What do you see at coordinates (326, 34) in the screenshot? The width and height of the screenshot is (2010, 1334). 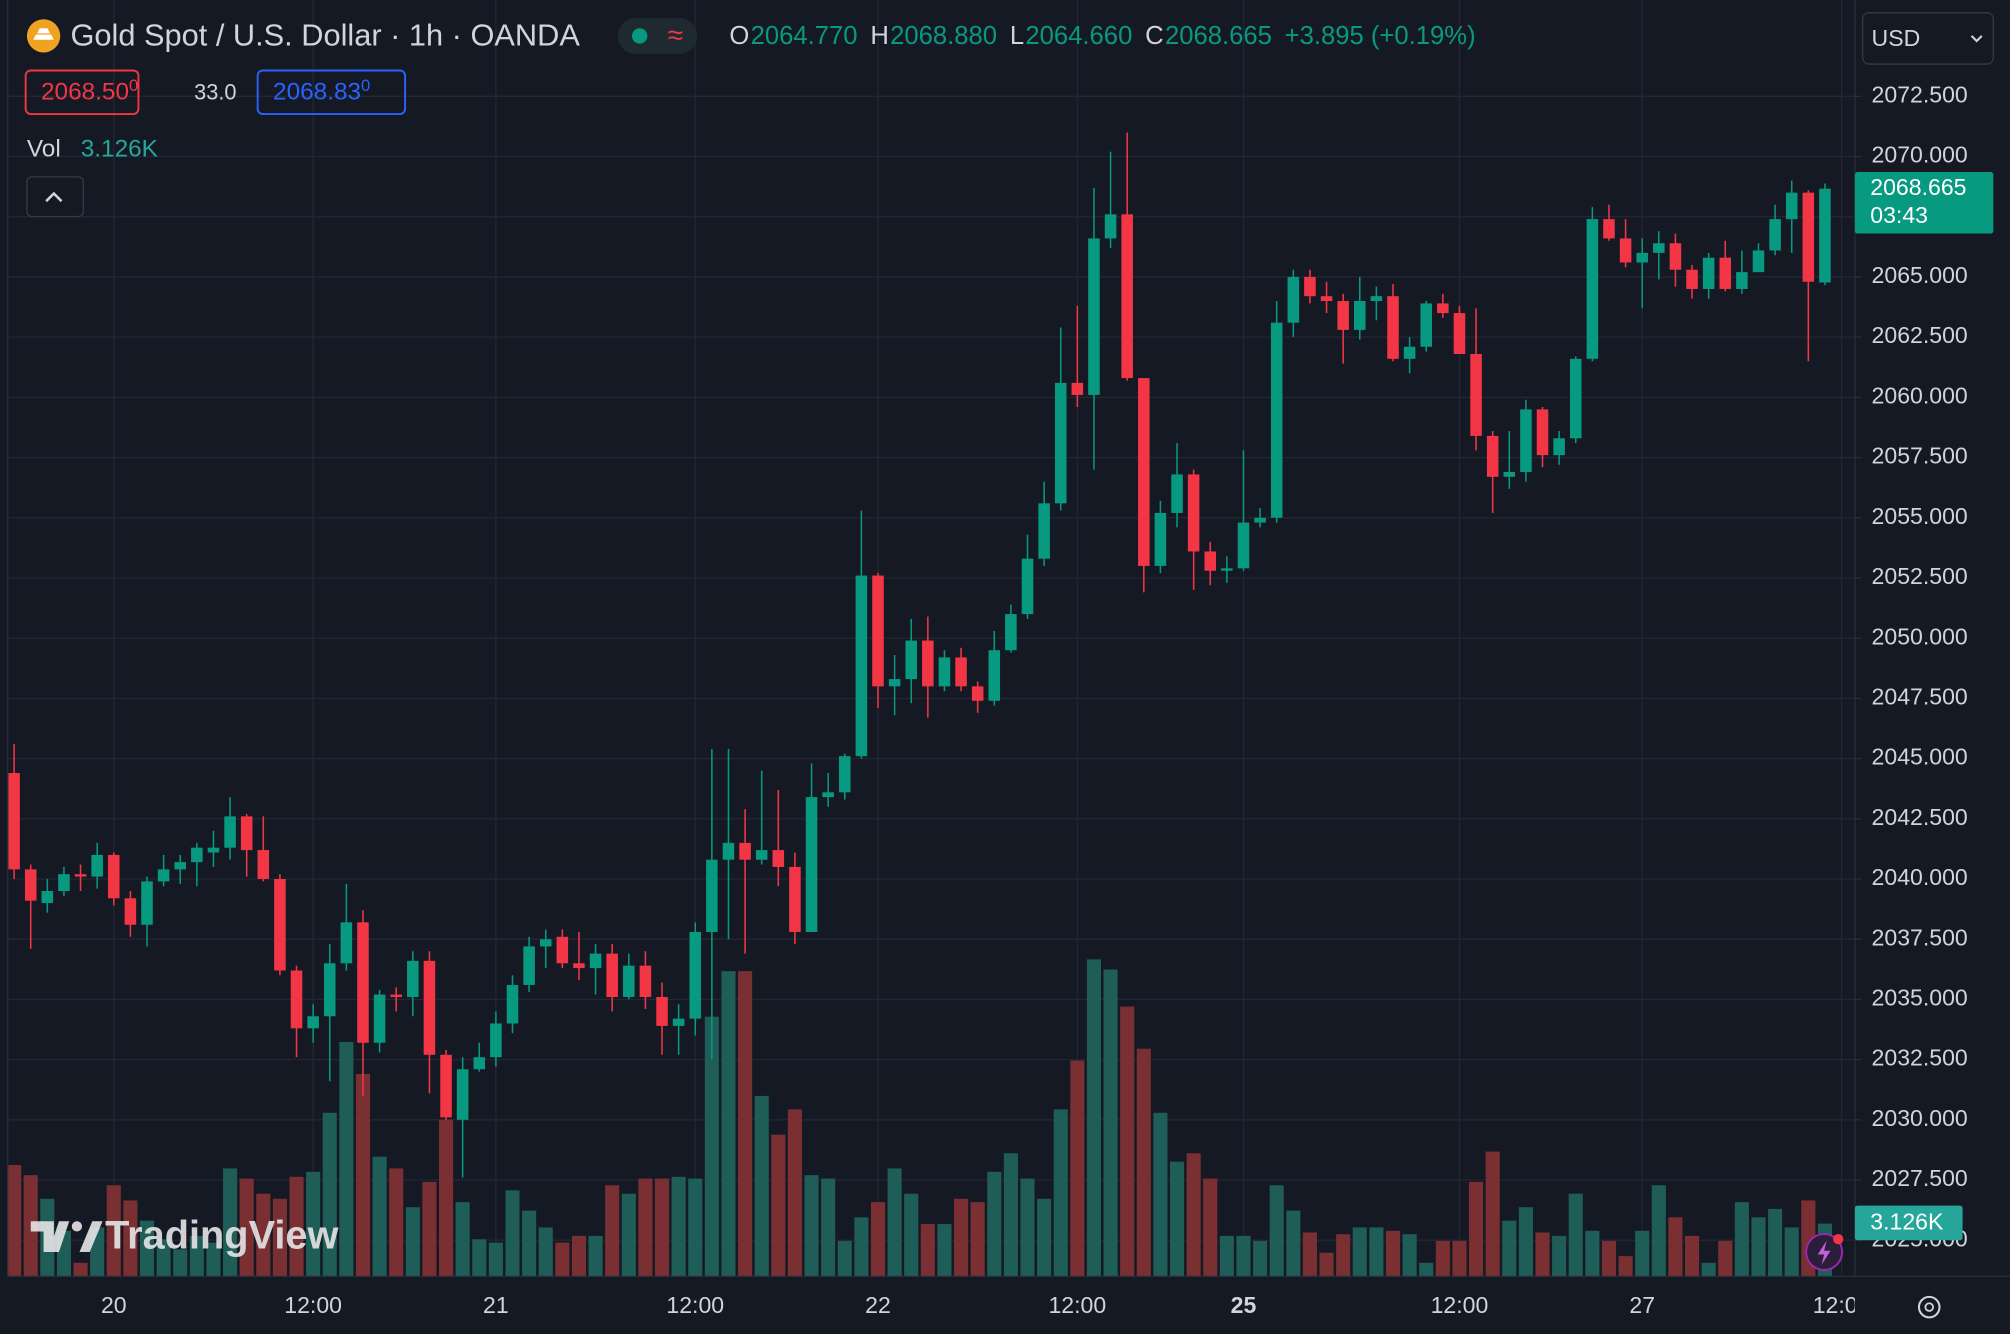 I see `symbol-title: Gold Spot / U.S. Dollar · 1h · OANDA` at bounding box center [326, 34].